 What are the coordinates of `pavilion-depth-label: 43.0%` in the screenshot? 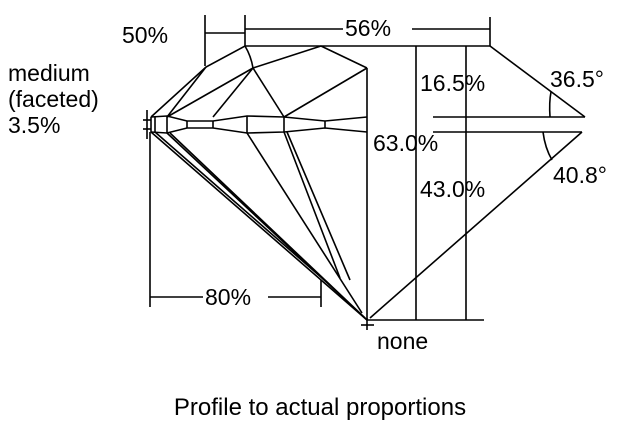 It's located at (453, 189).